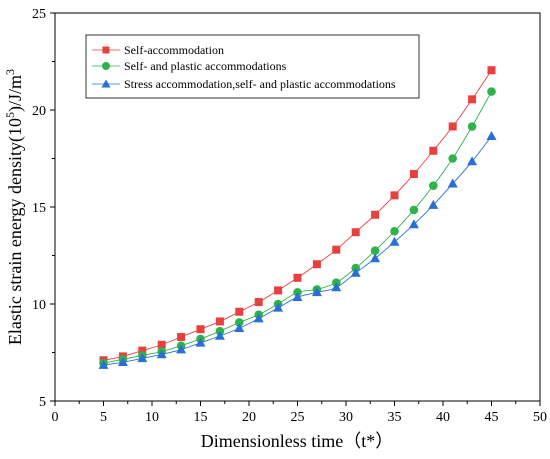  Describe the element at coordinates (106, 83) in the screenshot. I see `legend-marker-triangle` at that location.